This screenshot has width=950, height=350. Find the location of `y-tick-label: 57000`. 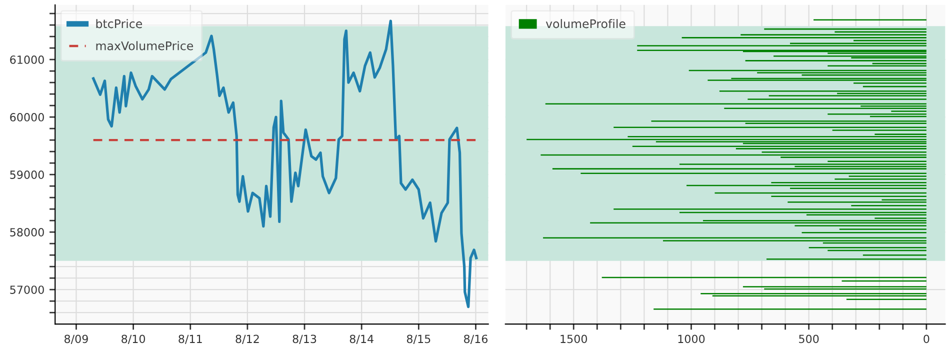

y-tick-label: 57000 is located at coordinates (27, 290).